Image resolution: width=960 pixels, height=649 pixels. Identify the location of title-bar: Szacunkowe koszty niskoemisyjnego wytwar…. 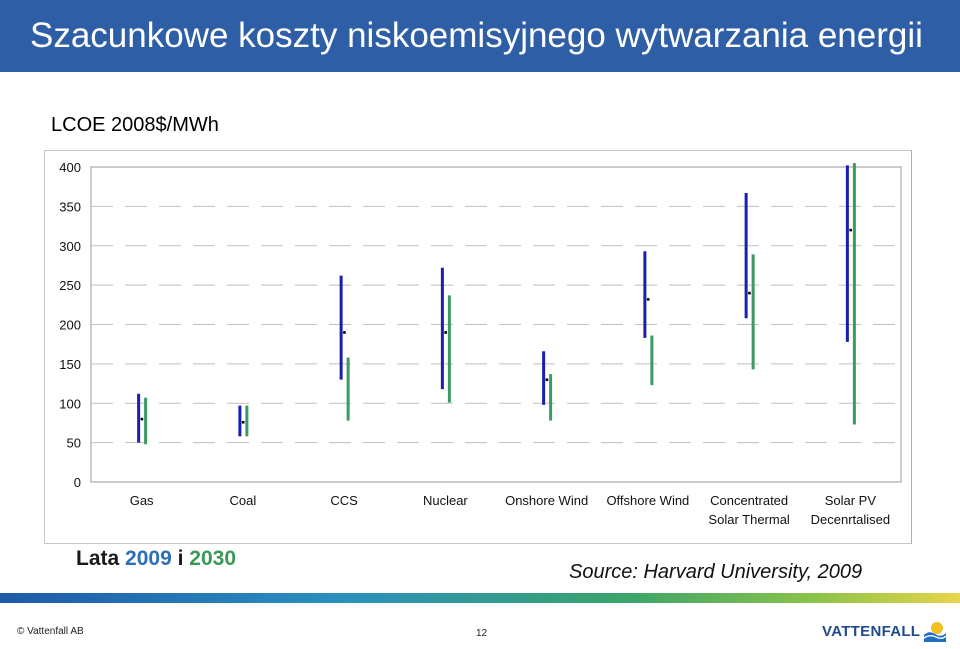
(480, 36).